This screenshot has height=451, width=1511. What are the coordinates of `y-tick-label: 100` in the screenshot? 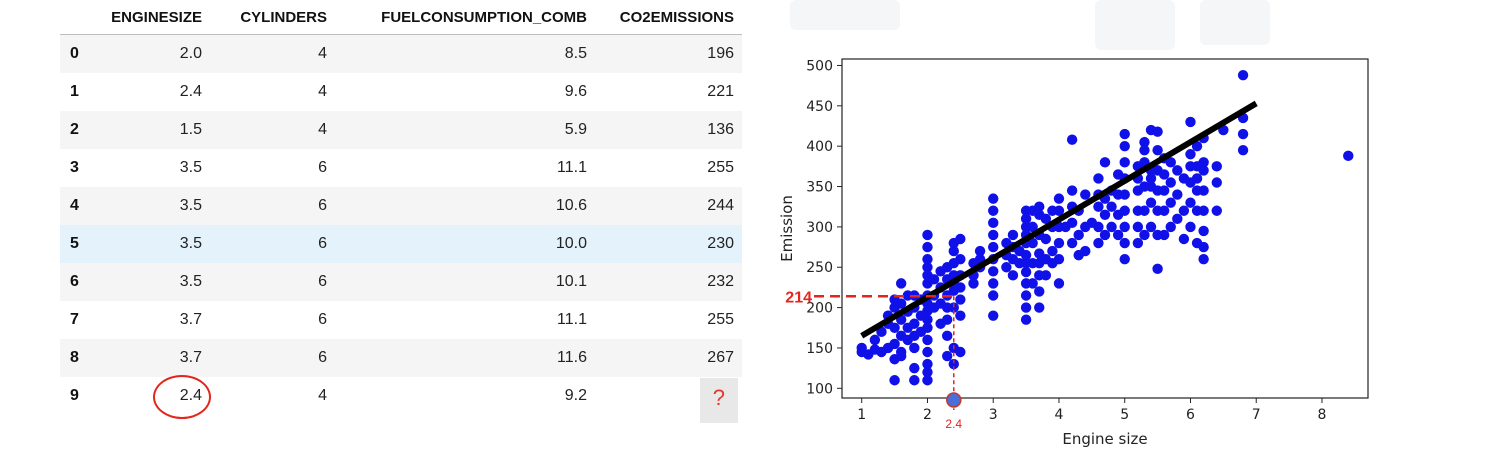 It's located at (819, 389).